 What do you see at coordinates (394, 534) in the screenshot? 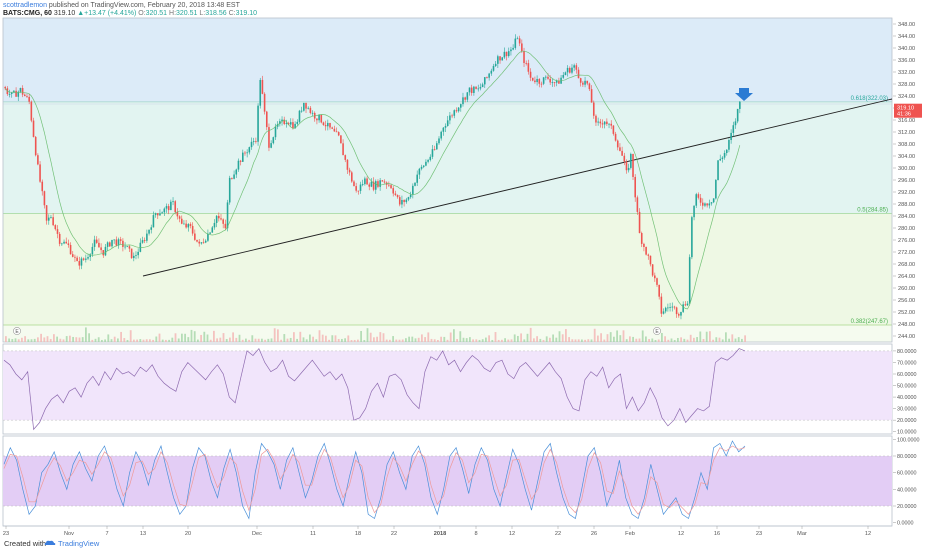
I see `time-axis-label: 22` at bounding box center [394, 534].